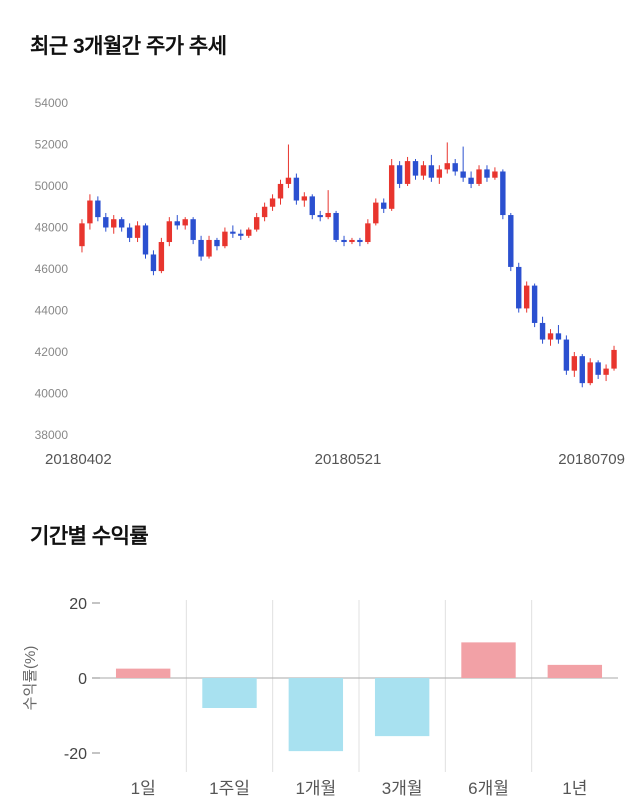 This screenshot has height=810, width=640. What do you see at coordinates (52, 352) in the screenshot?
I see `y-axis-tick-label: 42000` at bounding box center [52, 352].